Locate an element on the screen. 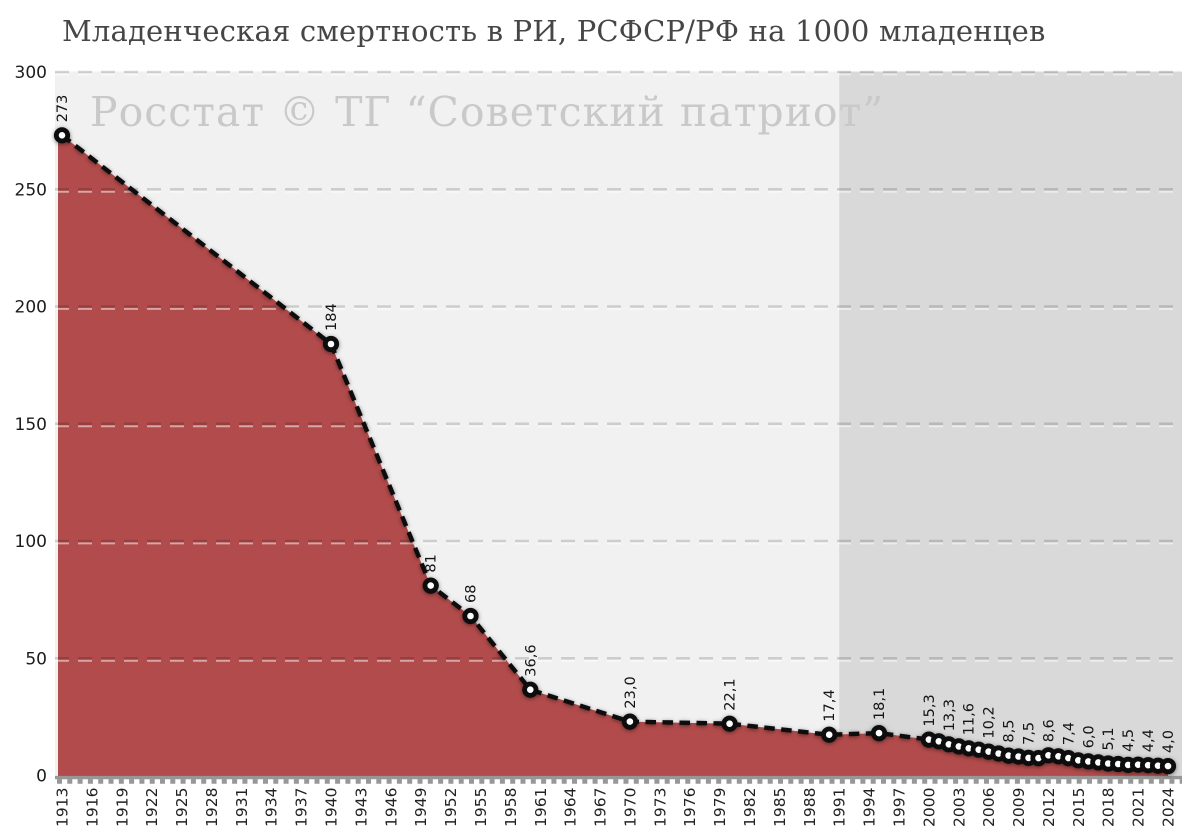 This screenshot has height=837, width=1200. x-tick-label: 1982 is located at coordinates (750, 807).